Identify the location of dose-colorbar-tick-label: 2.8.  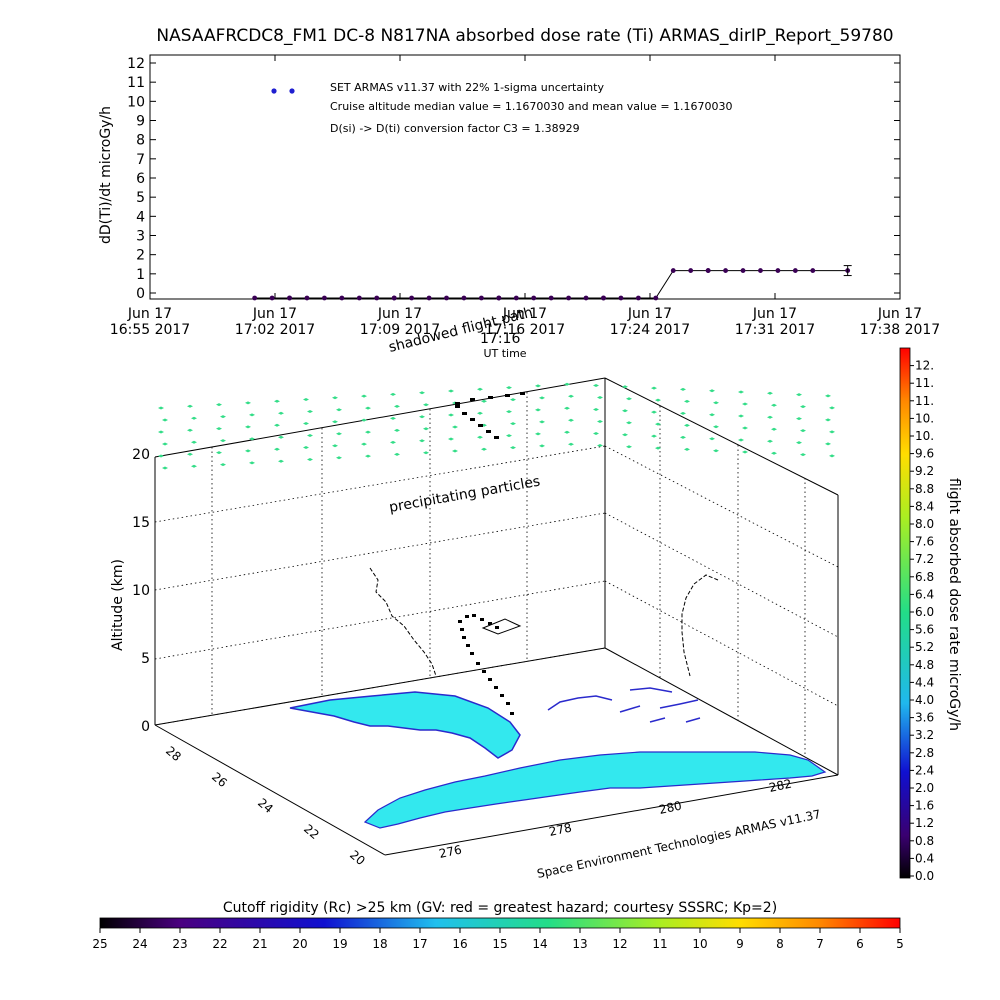
(924, 753).